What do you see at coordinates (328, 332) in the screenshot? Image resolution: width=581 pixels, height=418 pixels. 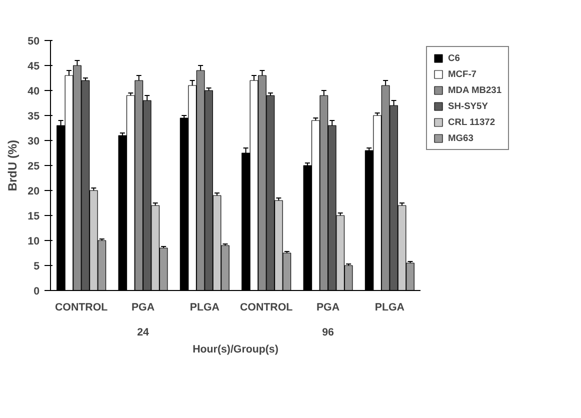 I see `text: 96` at bounding box center [328, 332].